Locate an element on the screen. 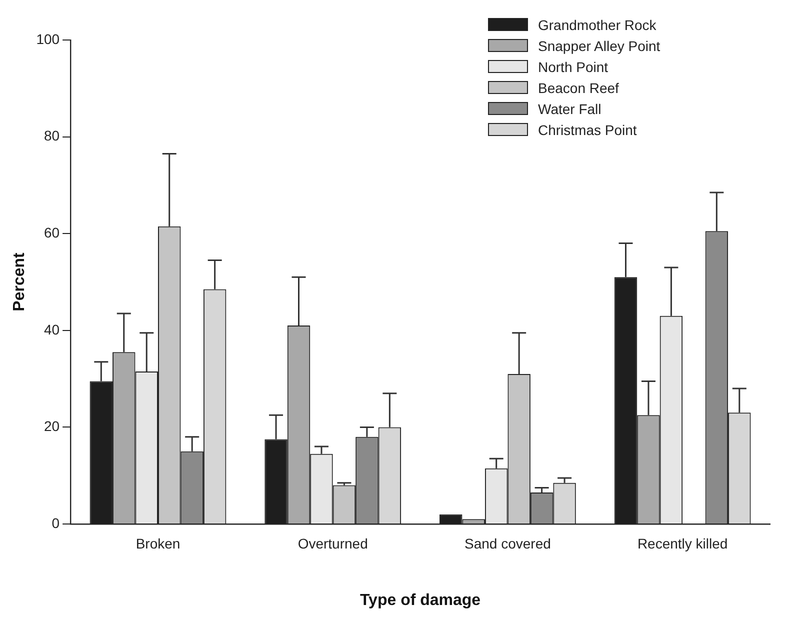  legend-label: Beacon Reef is located at coordinates (578, 88).